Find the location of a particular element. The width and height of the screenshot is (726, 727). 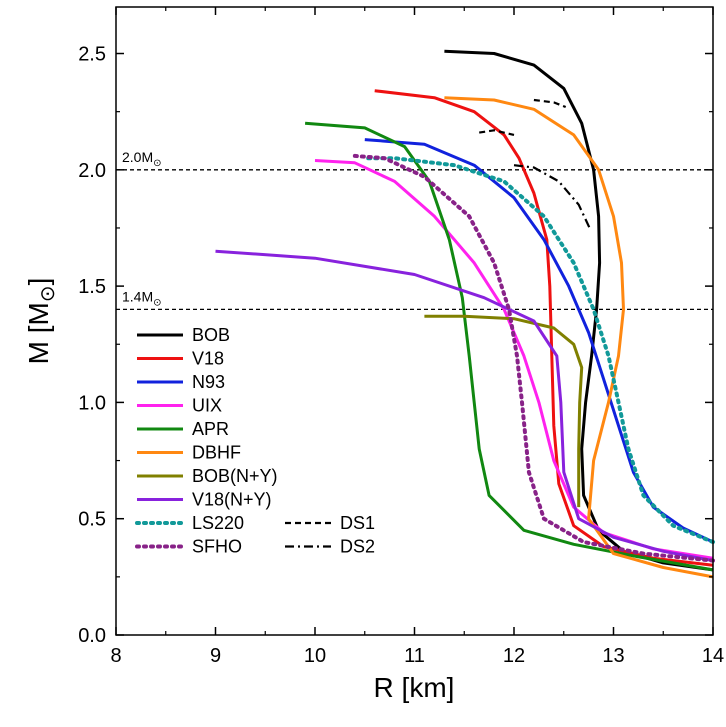

y-tick-label: 1.5 is located at coordinates (92, 287).